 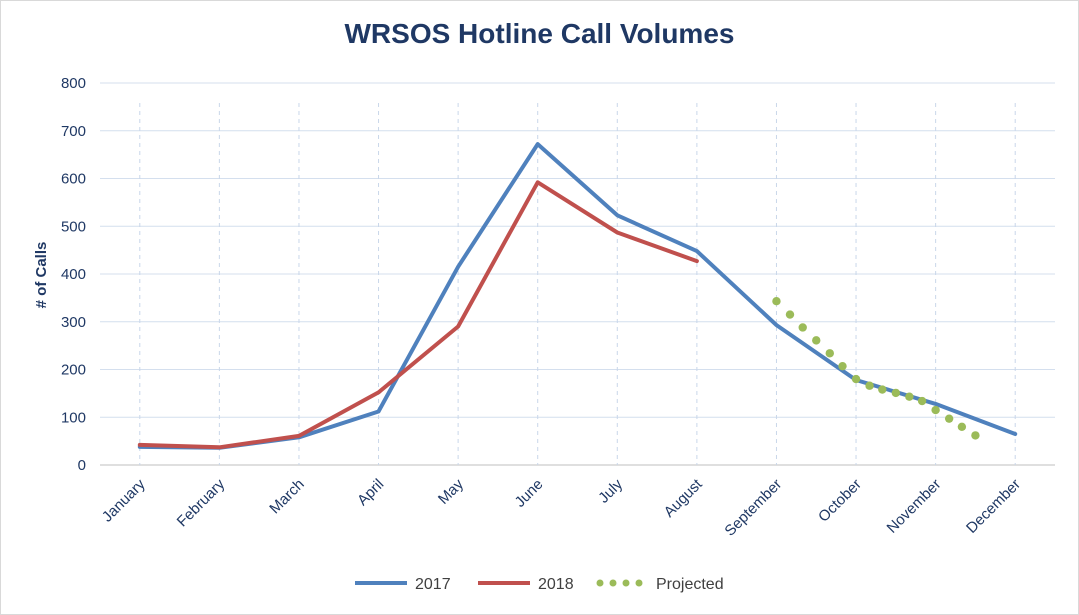 What do you see at coordinates (124, 500) in the screenshot?
I see `x-tick-label: January` at bounding box center [124, 500].